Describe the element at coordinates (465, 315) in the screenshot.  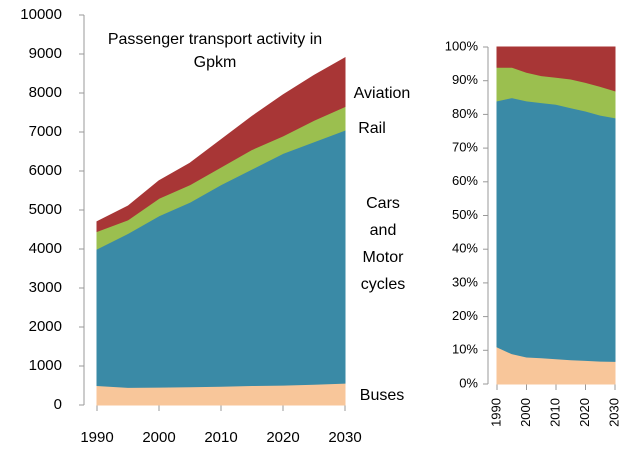
I see `y-tick-label: 20%` at that location.